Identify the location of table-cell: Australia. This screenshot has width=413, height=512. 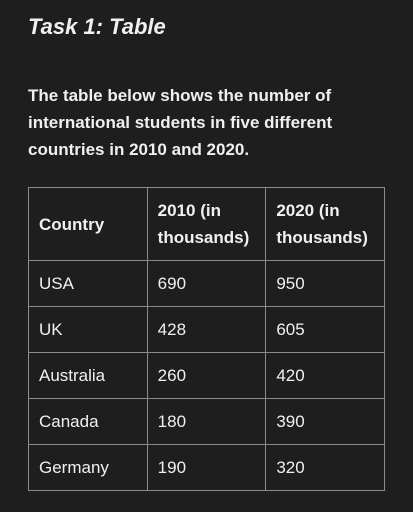
(88, 375).